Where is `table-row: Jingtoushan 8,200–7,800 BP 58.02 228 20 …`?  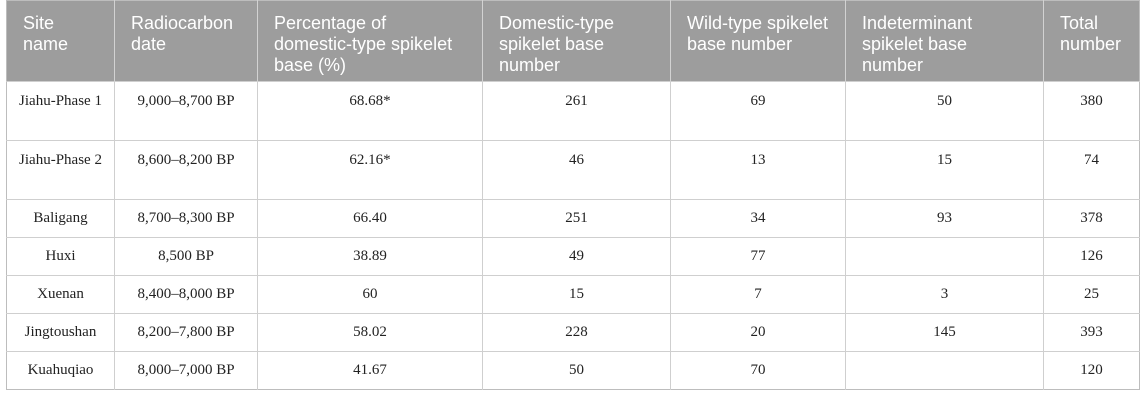 table-row: Jingtoushan 8,200–7,800 BP 58.02 228 20 … is located at coordinates (573, 332).